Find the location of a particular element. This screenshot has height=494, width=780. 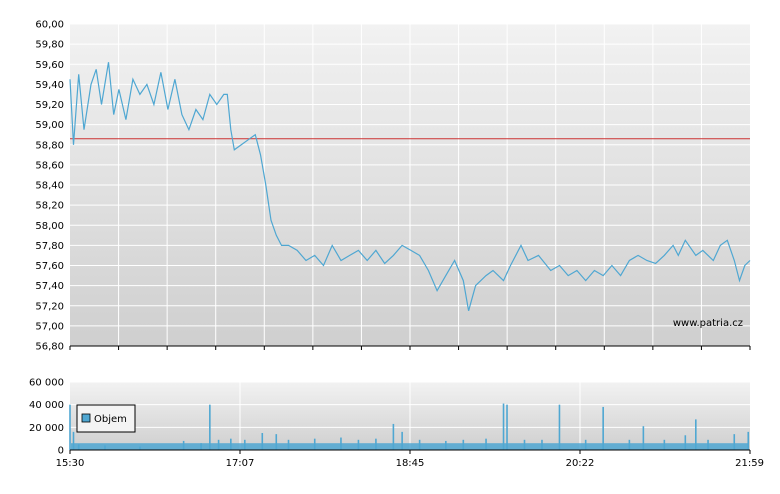

legend-swatch is located at coordinates (86, 418).